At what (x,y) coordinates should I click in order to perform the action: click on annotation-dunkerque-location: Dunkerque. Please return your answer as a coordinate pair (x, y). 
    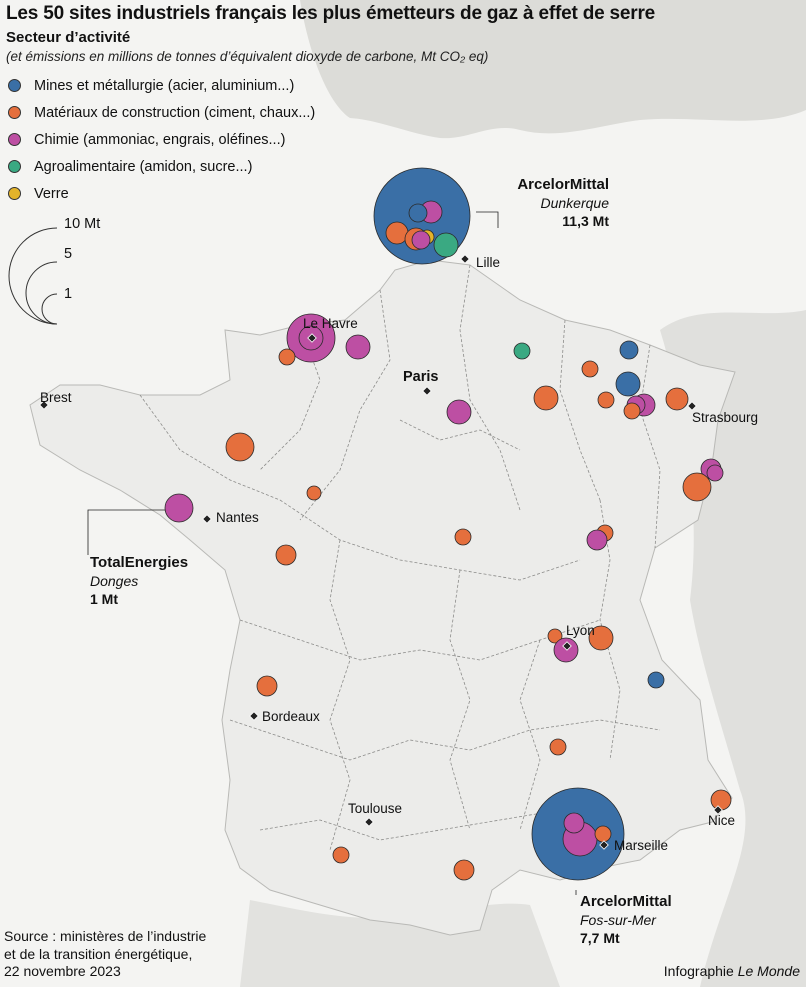
    Looking at the image, I should click on (575, 203).